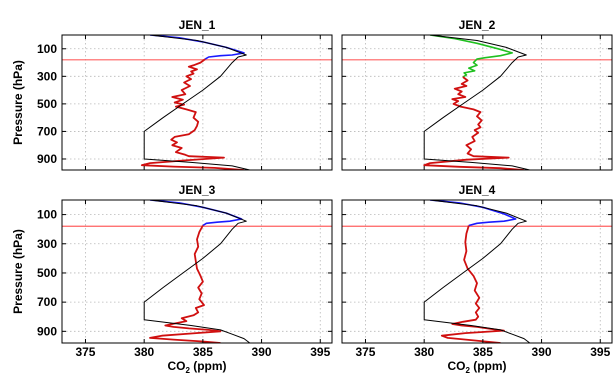 Image resolution: width=616 pixels, height=378 pixels. What do you see at coordinates (477, 190) in the screenshot?
I see `panel-title: JEN_4` at bounding box center [477, 190].